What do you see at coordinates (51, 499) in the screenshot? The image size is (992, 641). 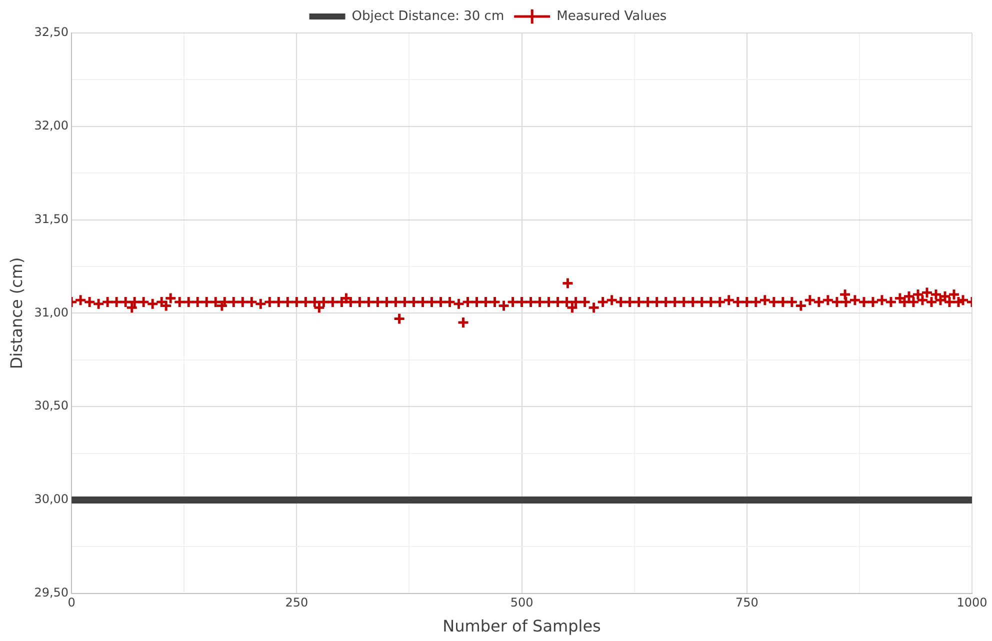 I see `y-tick-label: 30,00` at bounding box center [51, 499].